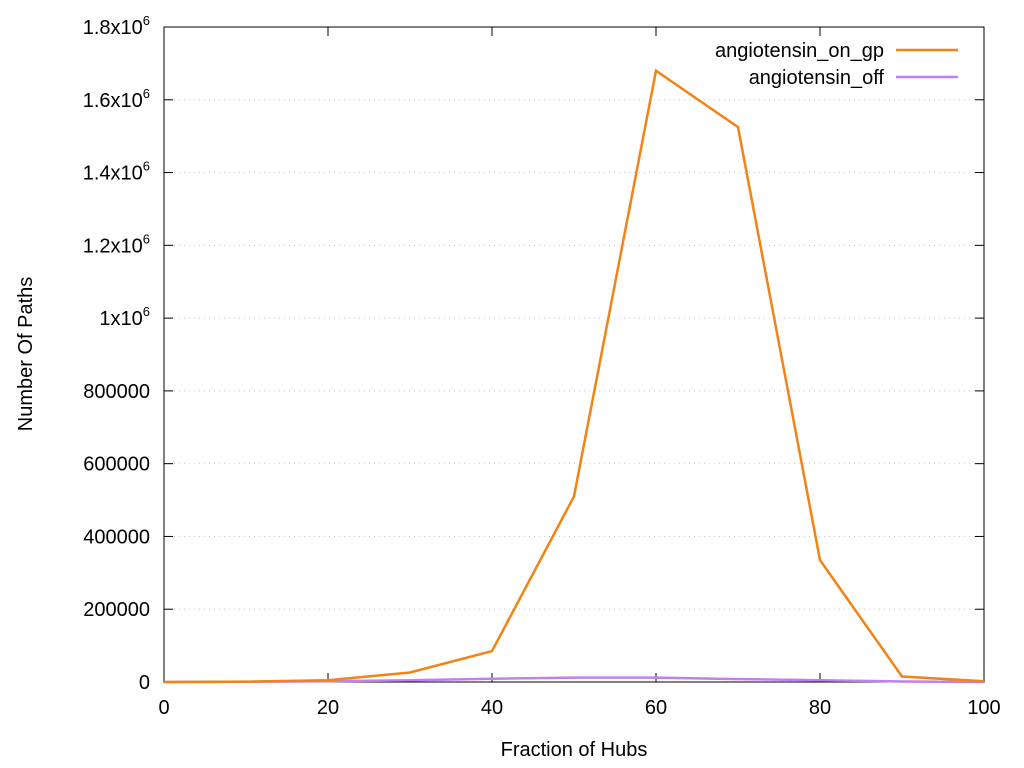  What do you see at coordinates (492, 708) in the screenshot?
I see `x-tick-label: 40` at bounding box center [492, 708].